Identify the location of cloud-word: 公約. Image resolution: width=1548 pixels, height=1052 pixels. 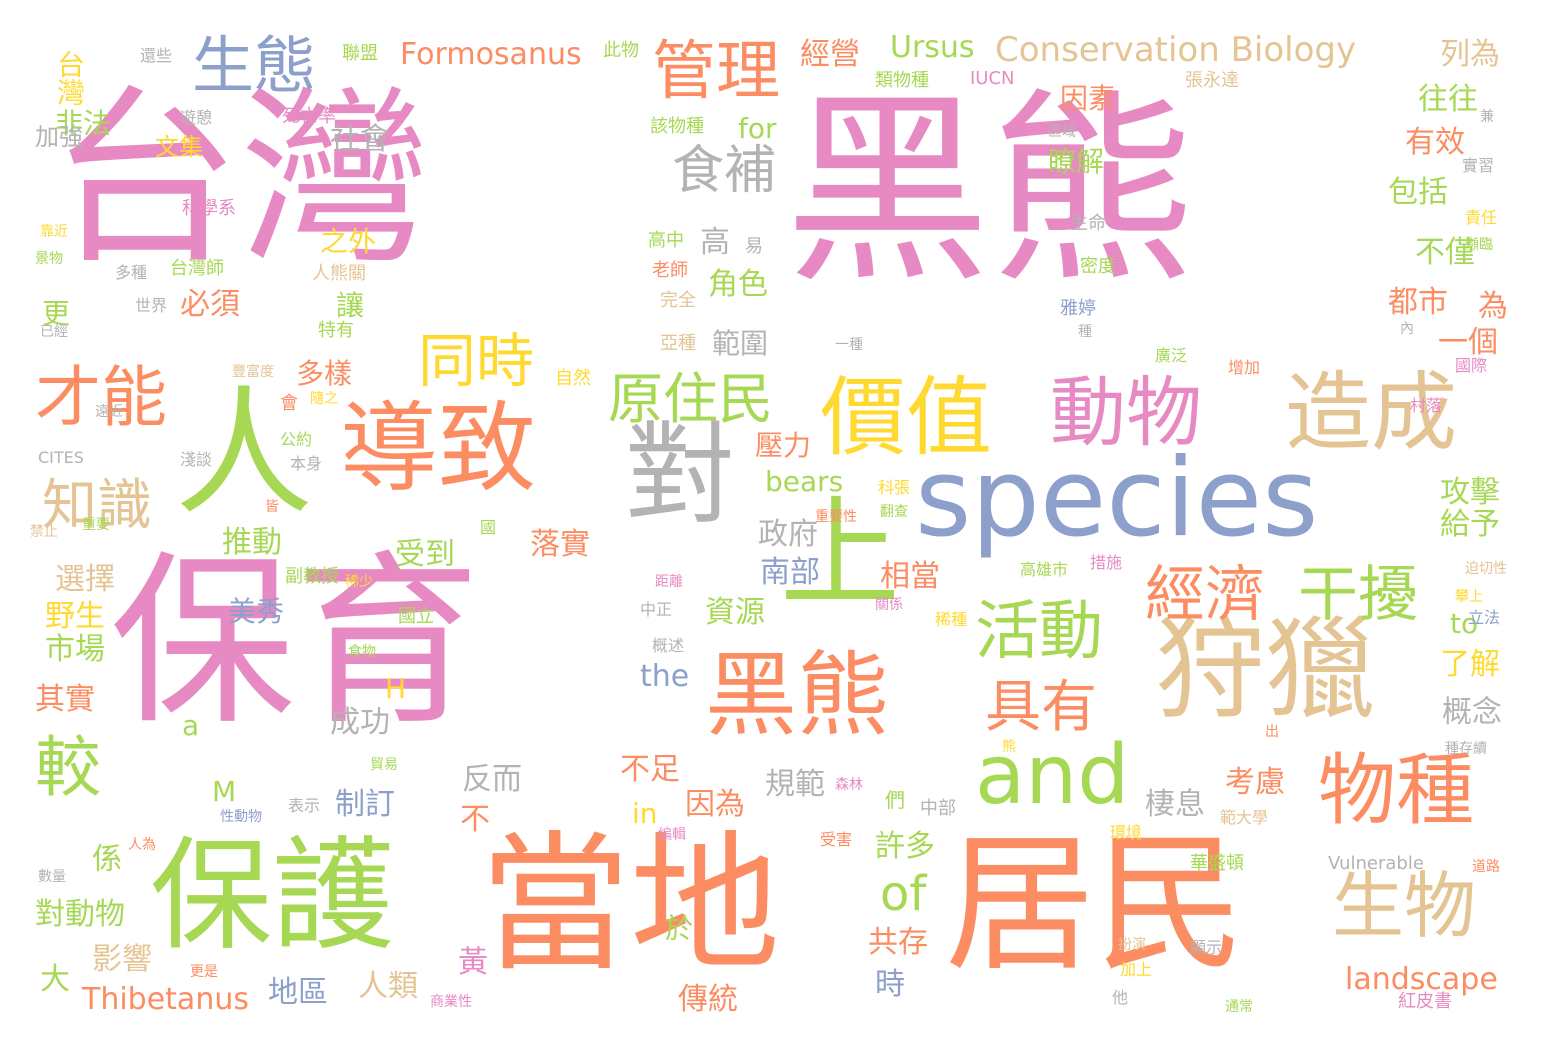
(296, 439).